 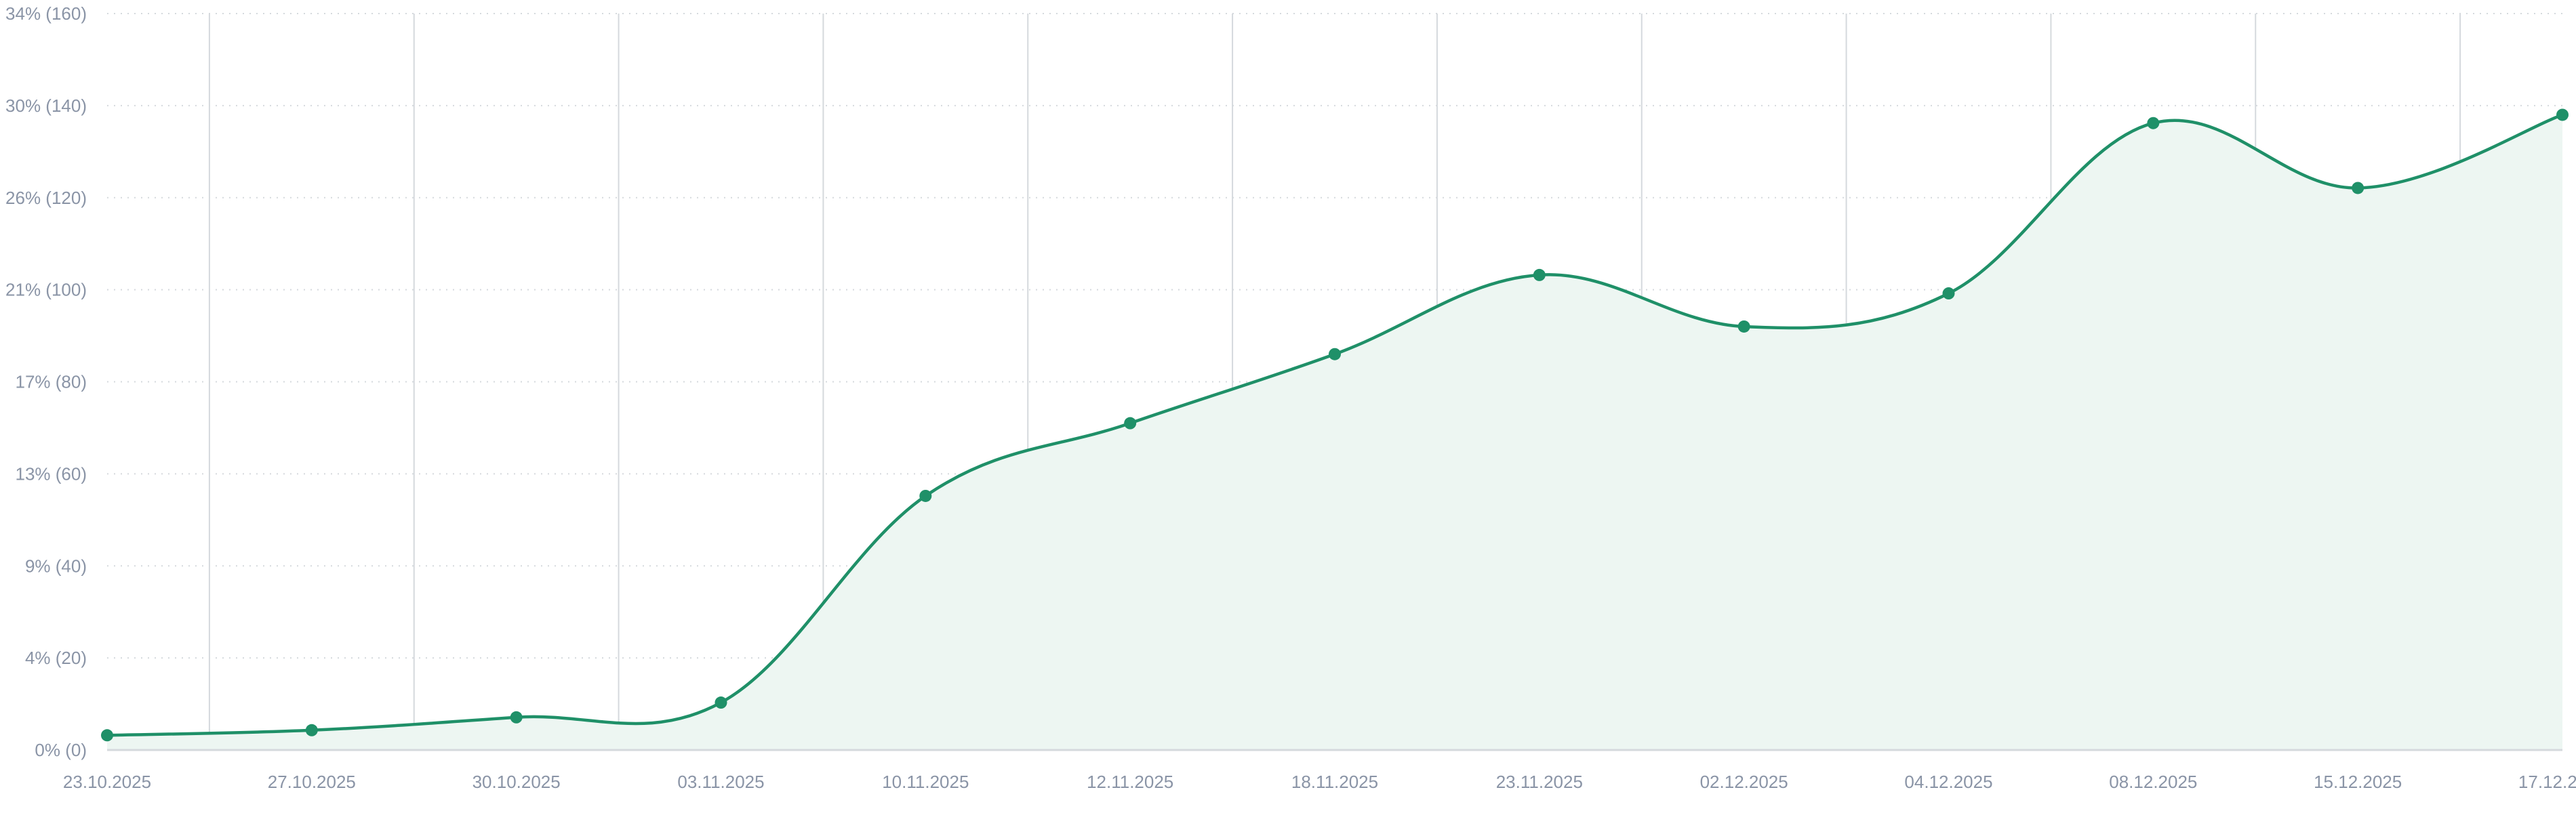 I want to click on x-tick-label: 17.12.2025, so click(x=2547, y=782).